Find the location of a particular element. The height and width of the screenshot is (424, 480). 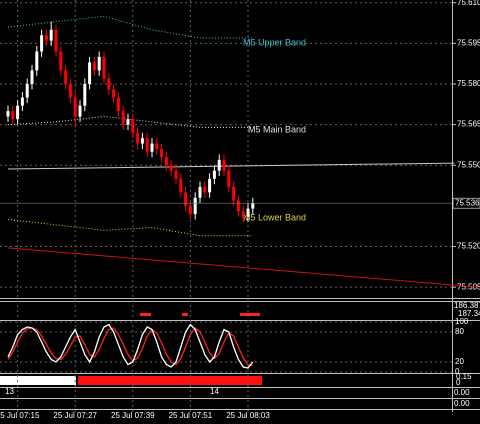

y-tick-label: 75.610 is located at coordinates (468, 3).